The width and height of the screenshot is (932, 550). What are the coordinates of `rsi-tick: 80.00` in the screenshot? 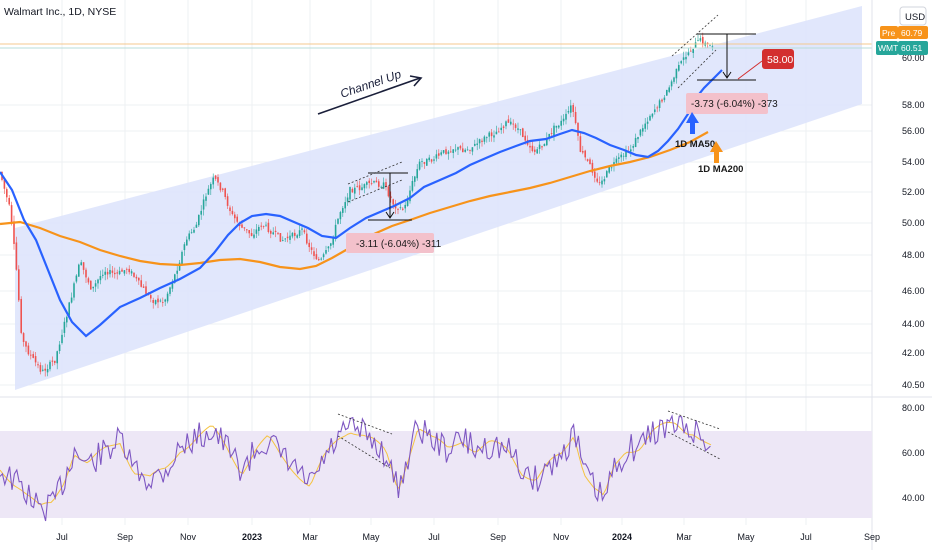 It's located at (913, 408).